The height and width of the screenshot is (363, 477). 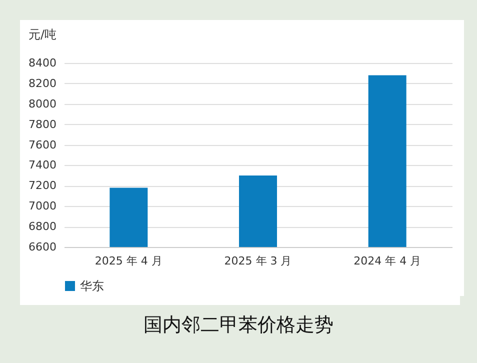 I want to click on legend-label: 华东, so click(x=92, y=286).